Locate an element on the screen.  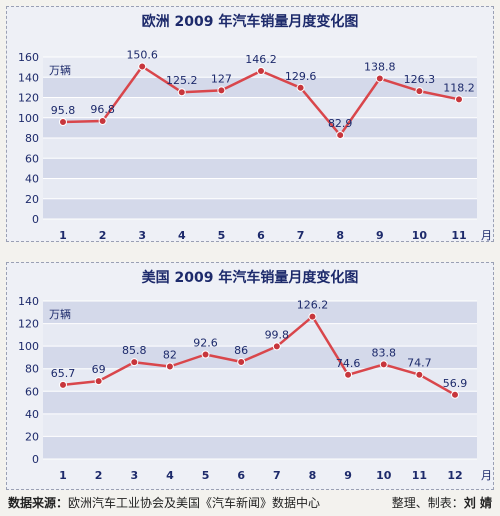
source-text: 欧洲汽车工业协会及美国《汽车新闻》数据中心 is located at coordinates (194, 503).